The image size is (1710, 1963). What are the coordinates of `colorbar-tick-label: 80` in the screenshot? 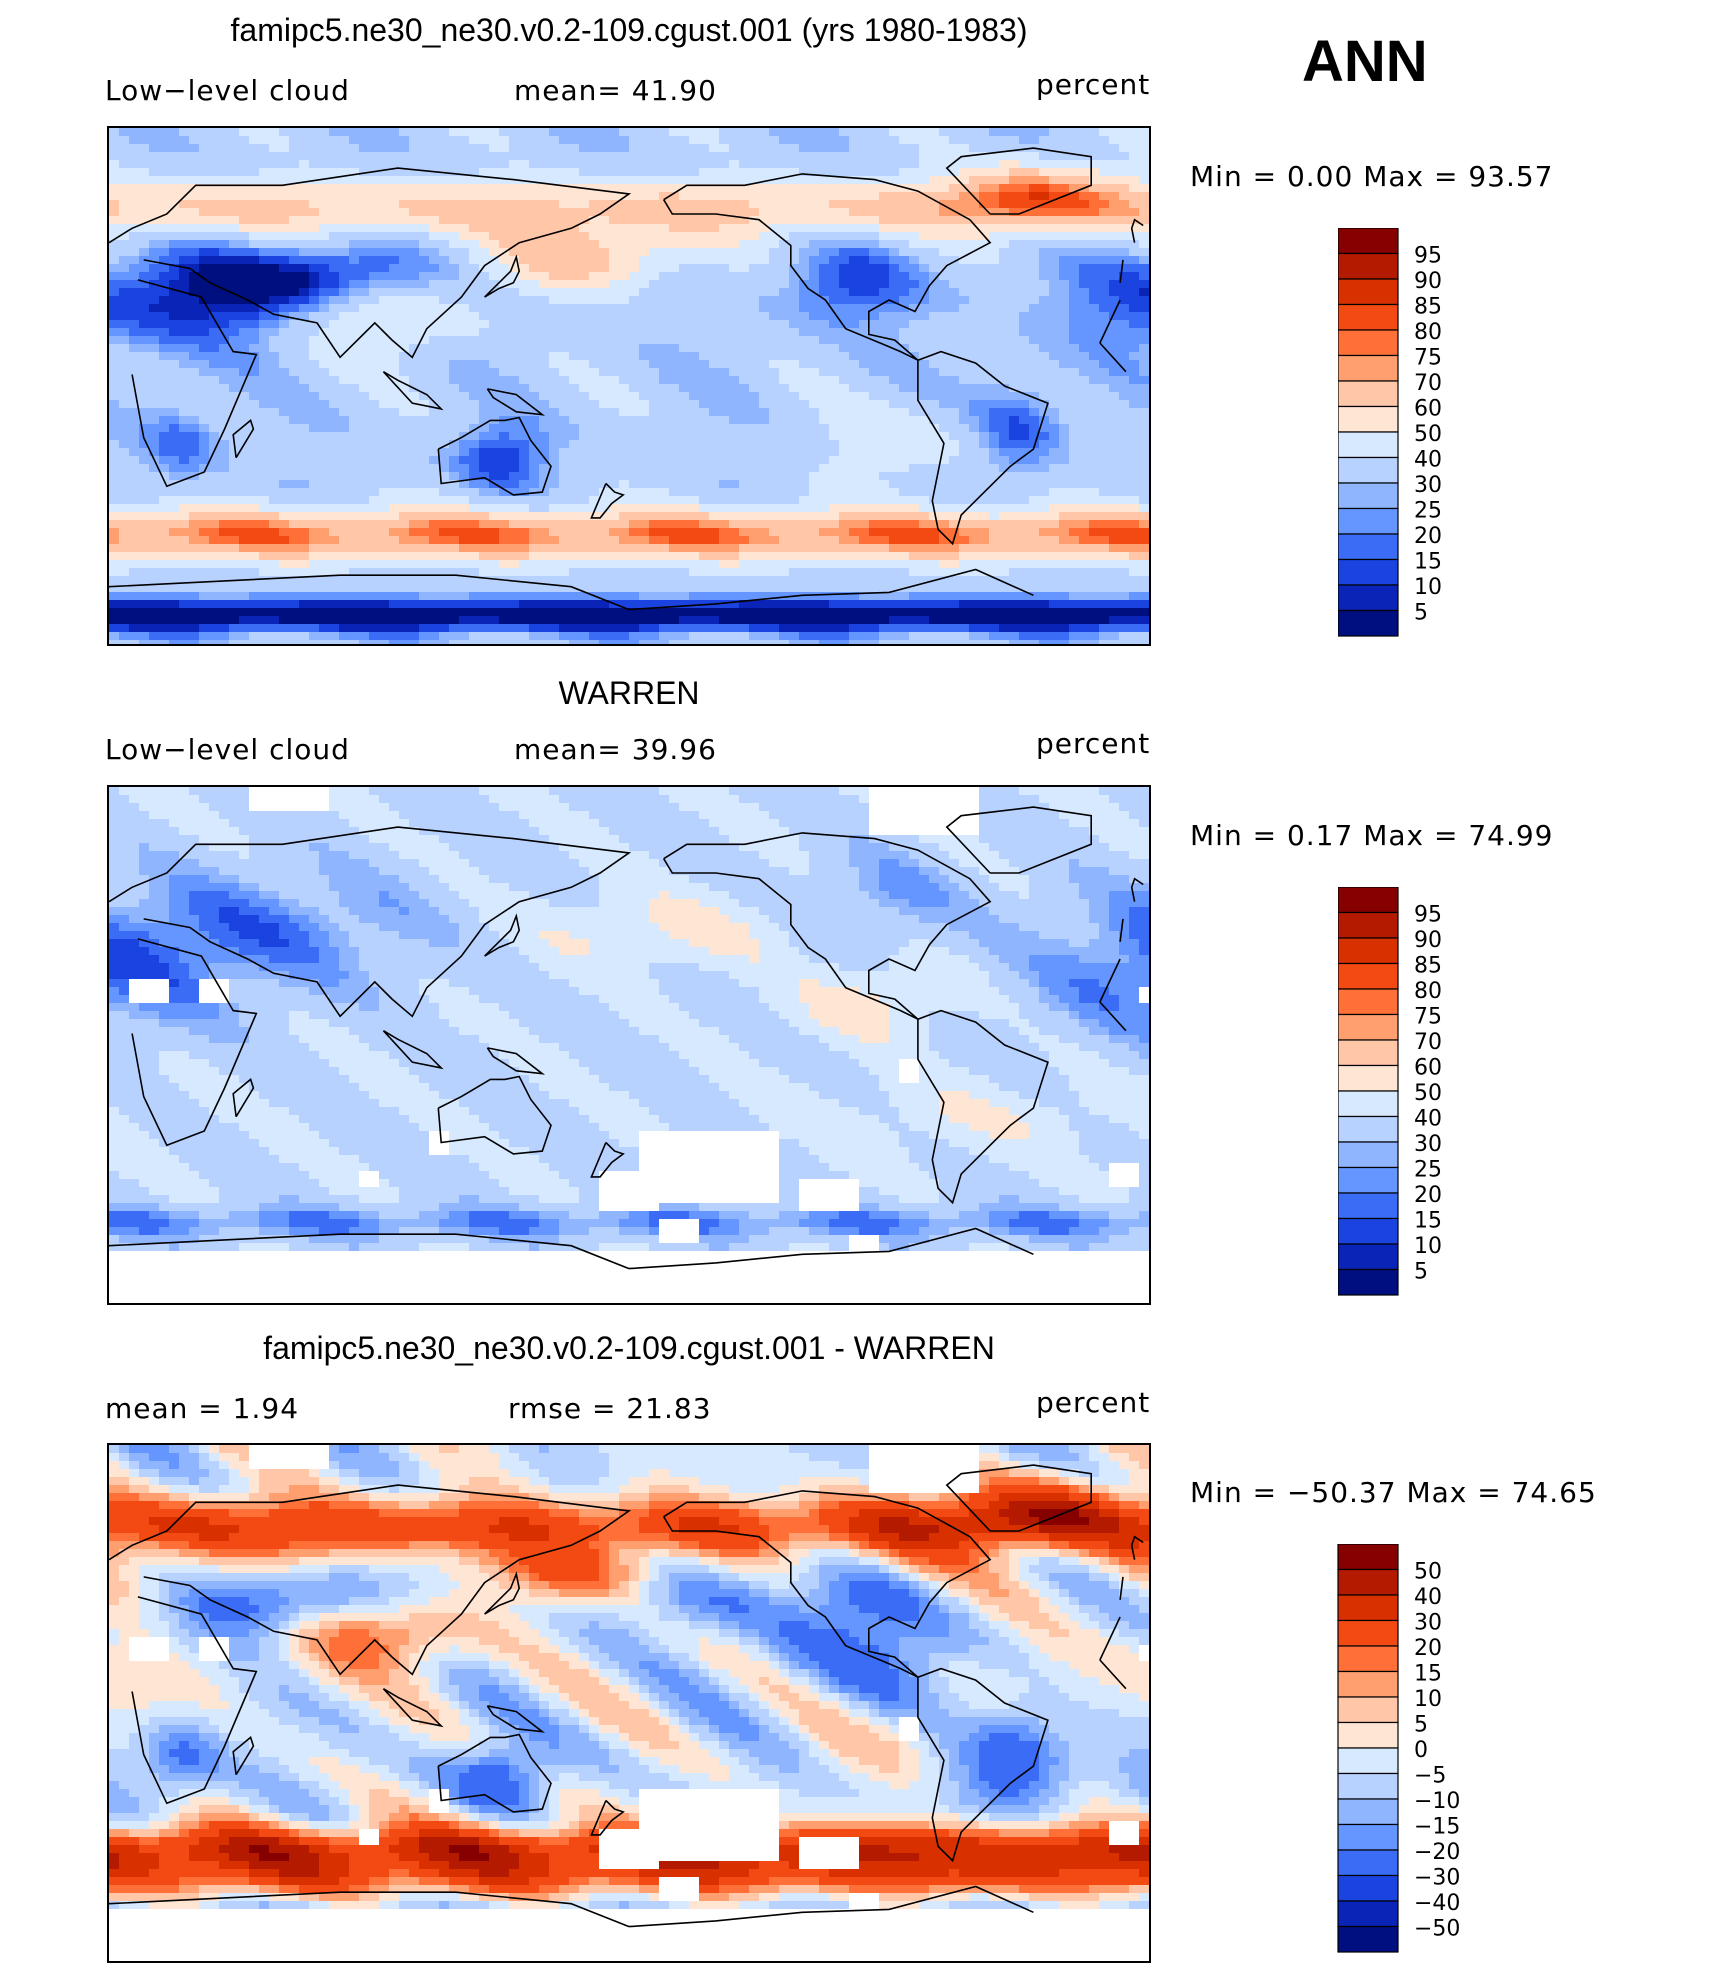 It's located at (1428, 991).